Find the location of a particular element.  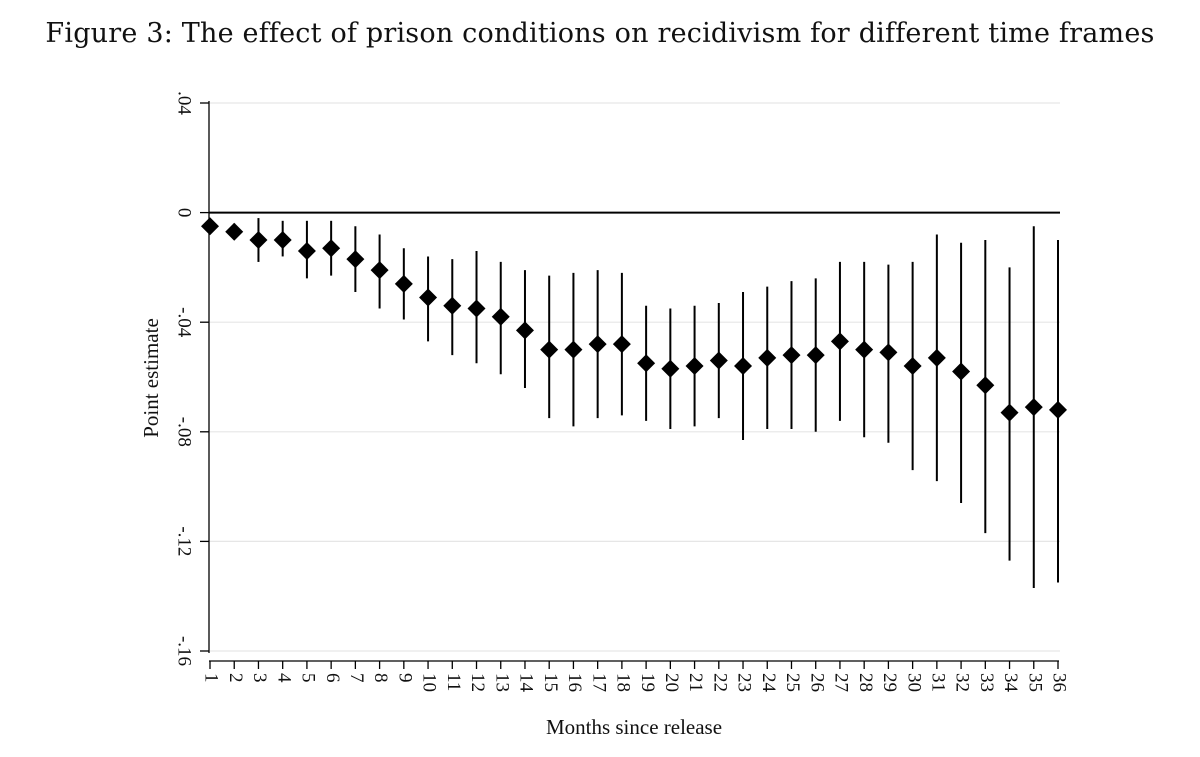

x-tick-label: 35 is located at coordinates (1034, 682).